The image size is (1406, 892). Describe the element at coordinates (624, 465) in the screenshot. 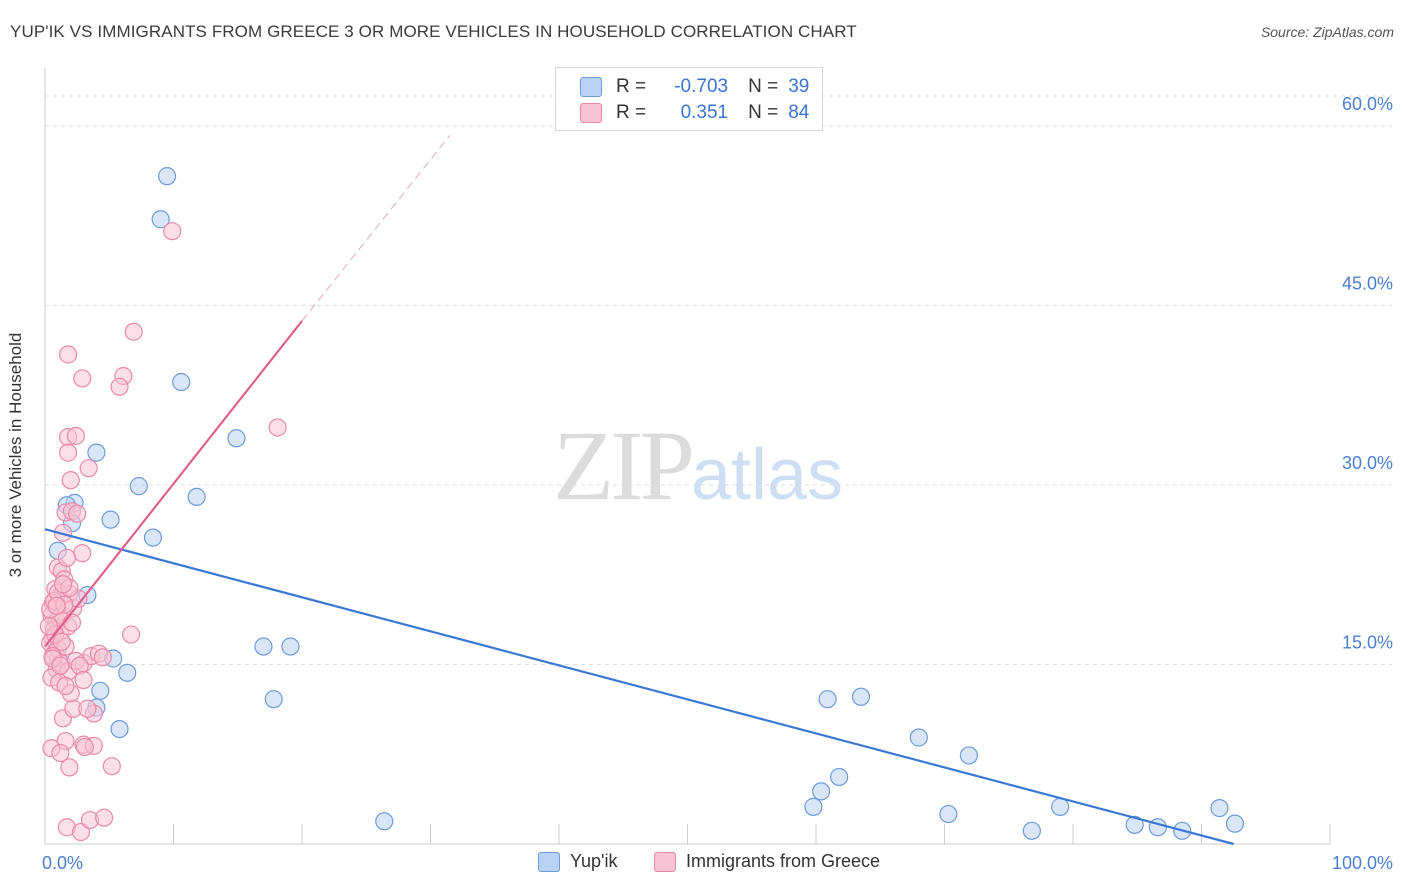

I see `watermark-zip: ZIP` at that location.